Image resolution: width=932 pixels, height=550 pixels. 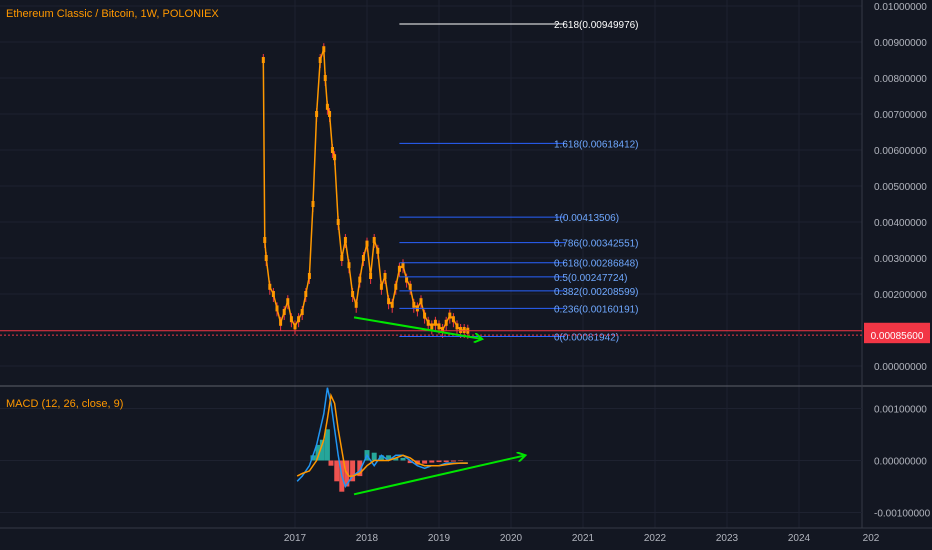 What do you see at coordinates (727, 538) in the screenshot?
I see `x-tick-label: 2023` at bounding box center [727, 538].